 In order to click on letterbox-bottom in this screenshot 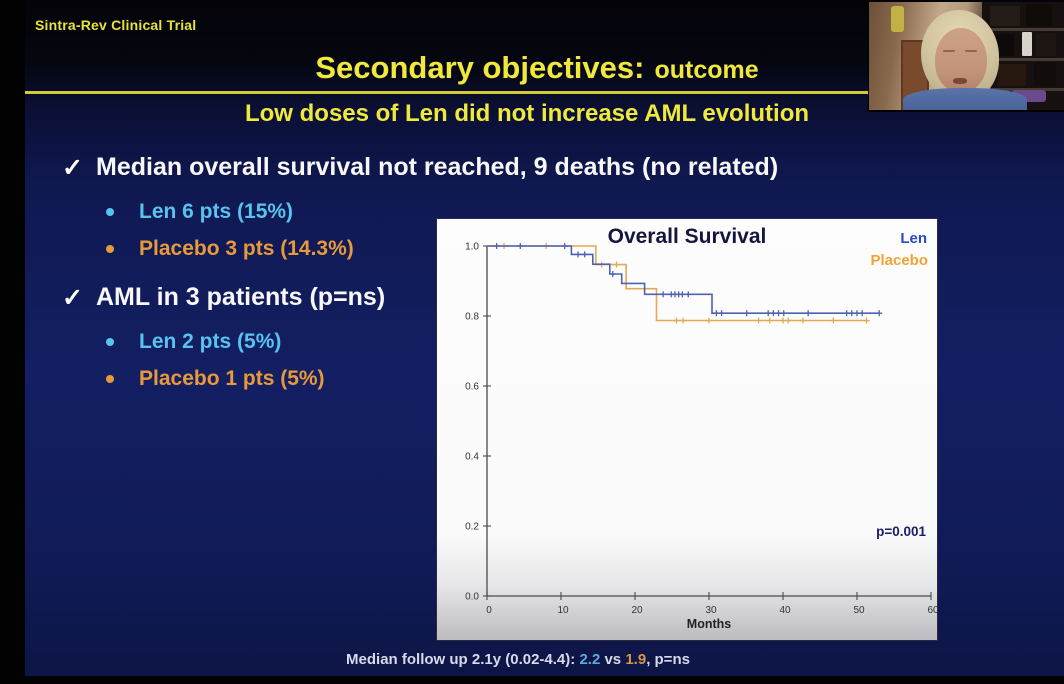, I will do `click(532, 680)`.